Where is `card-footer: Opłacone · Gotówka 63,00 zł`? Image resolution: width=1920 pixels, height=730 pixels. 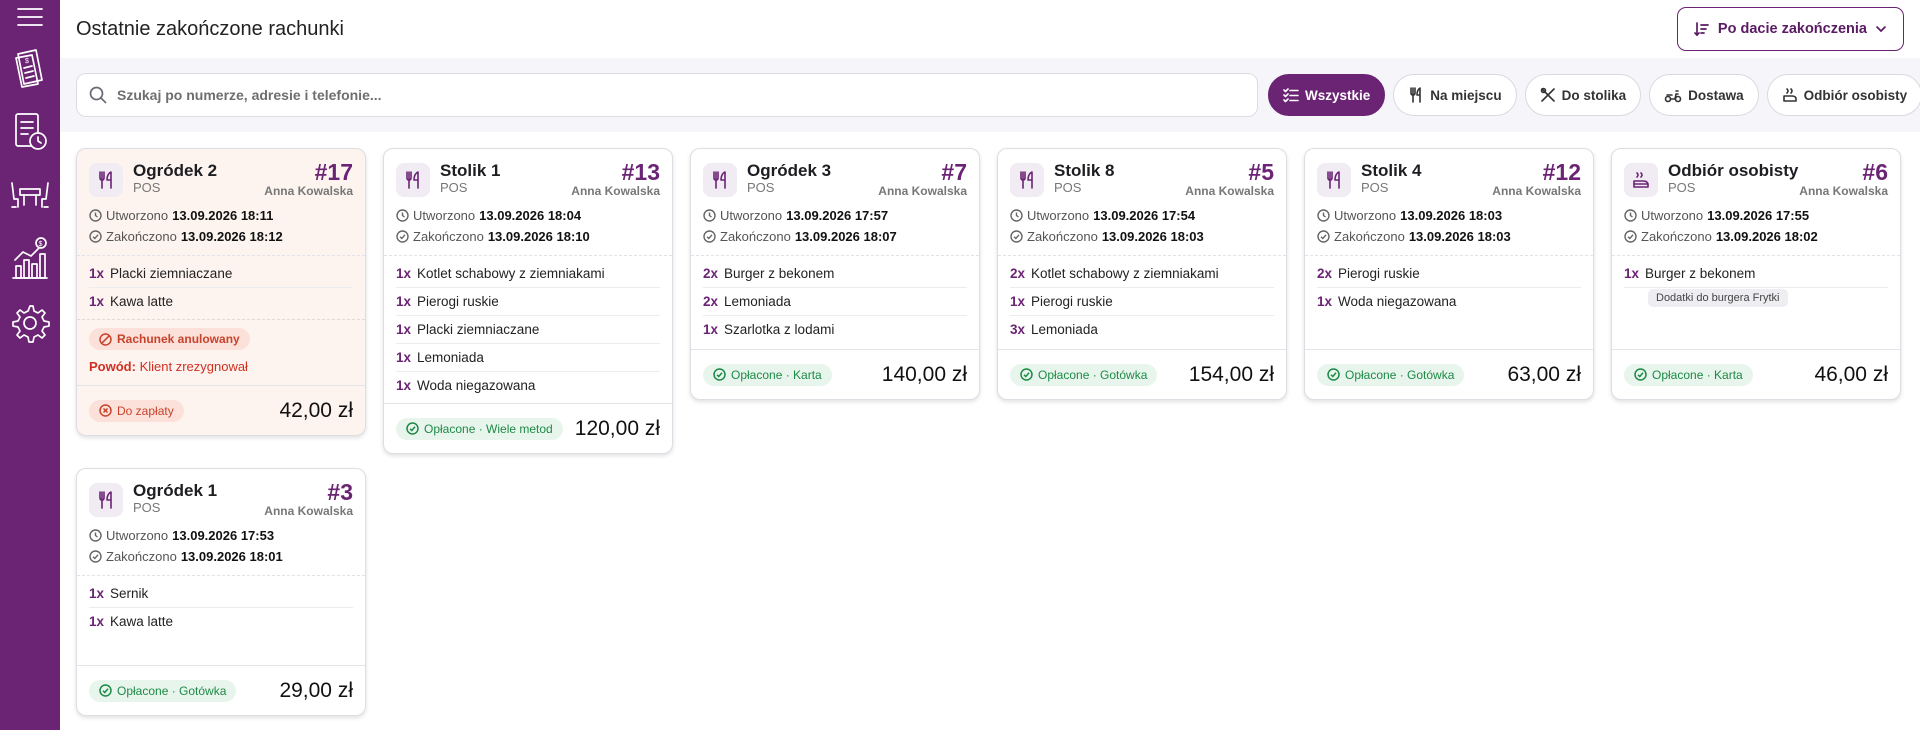 card-footer: Opłacone · Gotówka 63,00 zł is located at coordinates (1449, 374).